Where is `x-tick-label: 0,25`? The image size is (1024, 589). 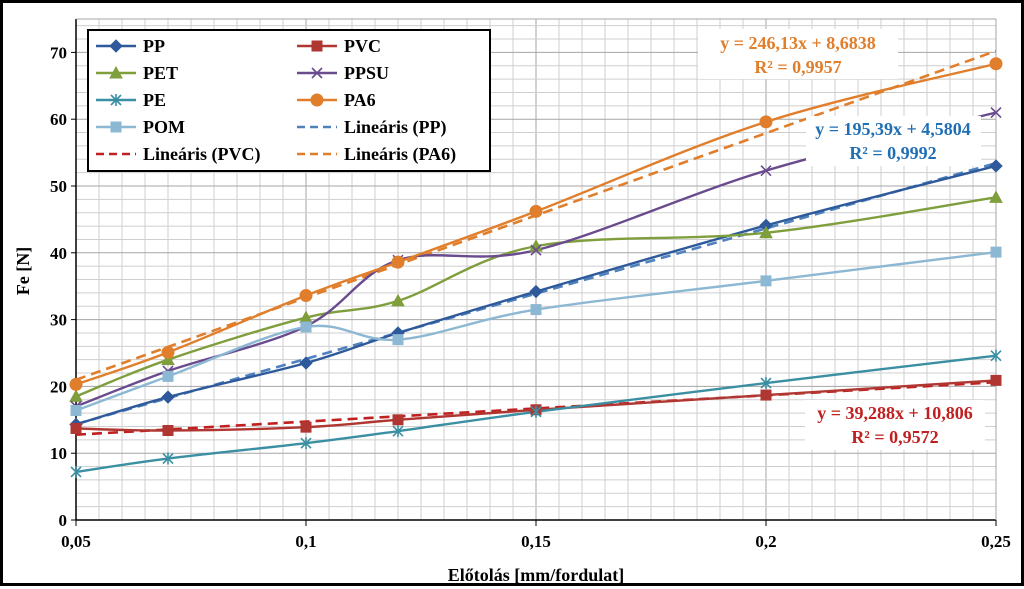 x-tick-label: 0,25 is located at coordinates (996, 541).